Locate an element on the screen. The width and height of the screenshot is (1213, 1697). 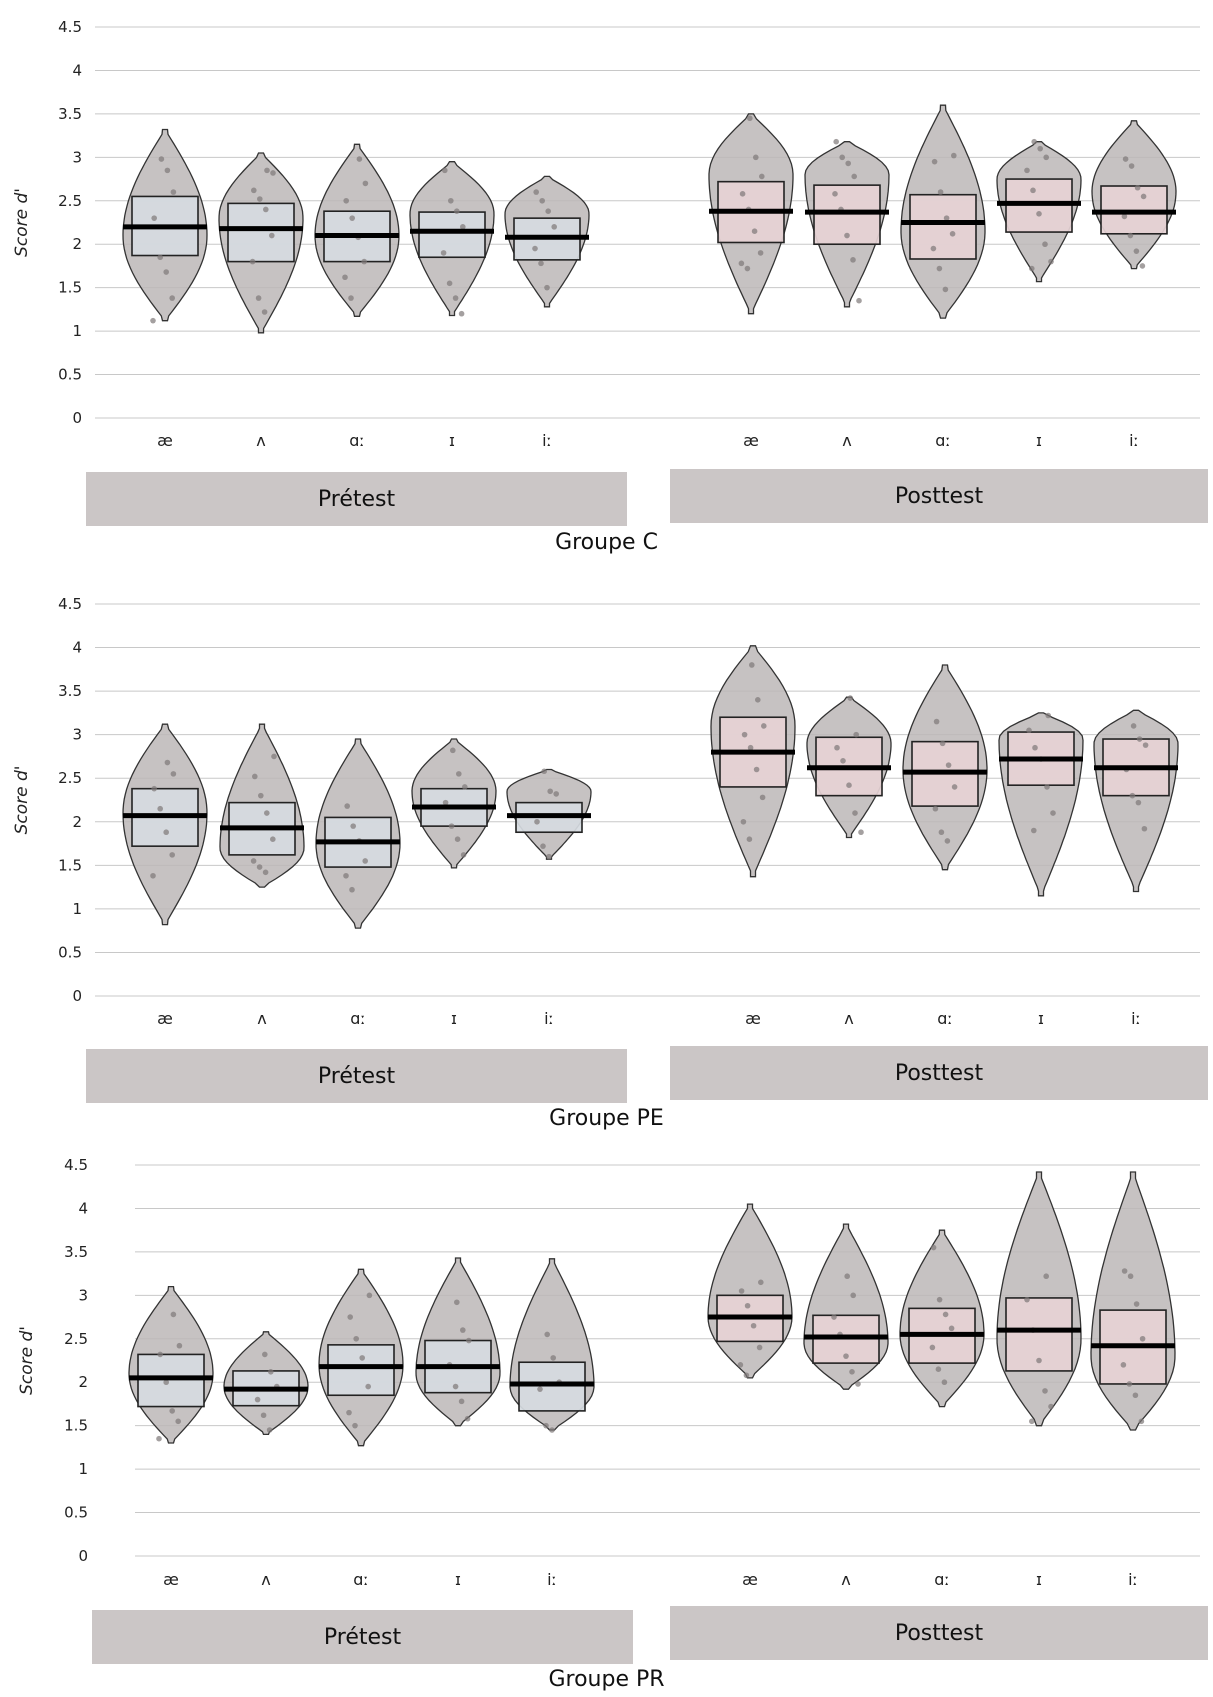
y-tick-label: 0.5 is located at coordinates (70, 375).